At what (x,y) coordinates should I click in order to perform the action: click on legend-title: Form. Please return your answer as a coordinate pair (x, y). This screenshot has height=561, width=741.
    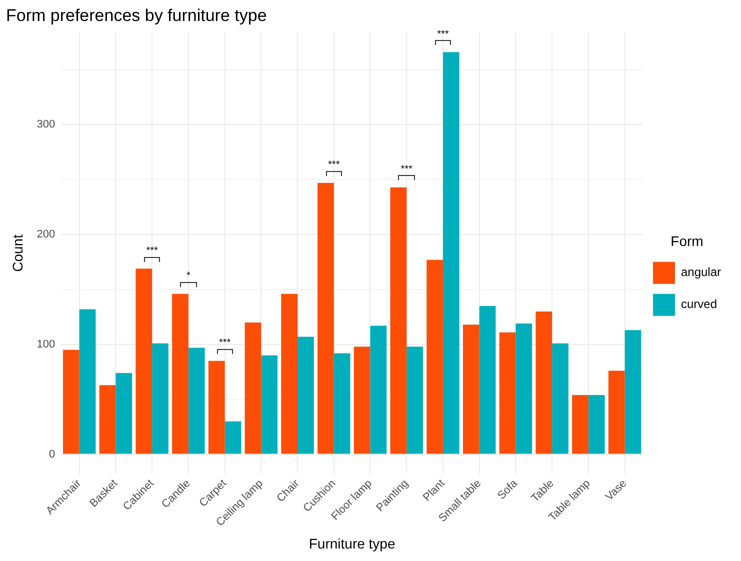
    Looking at the image, I should click on (687, 240).